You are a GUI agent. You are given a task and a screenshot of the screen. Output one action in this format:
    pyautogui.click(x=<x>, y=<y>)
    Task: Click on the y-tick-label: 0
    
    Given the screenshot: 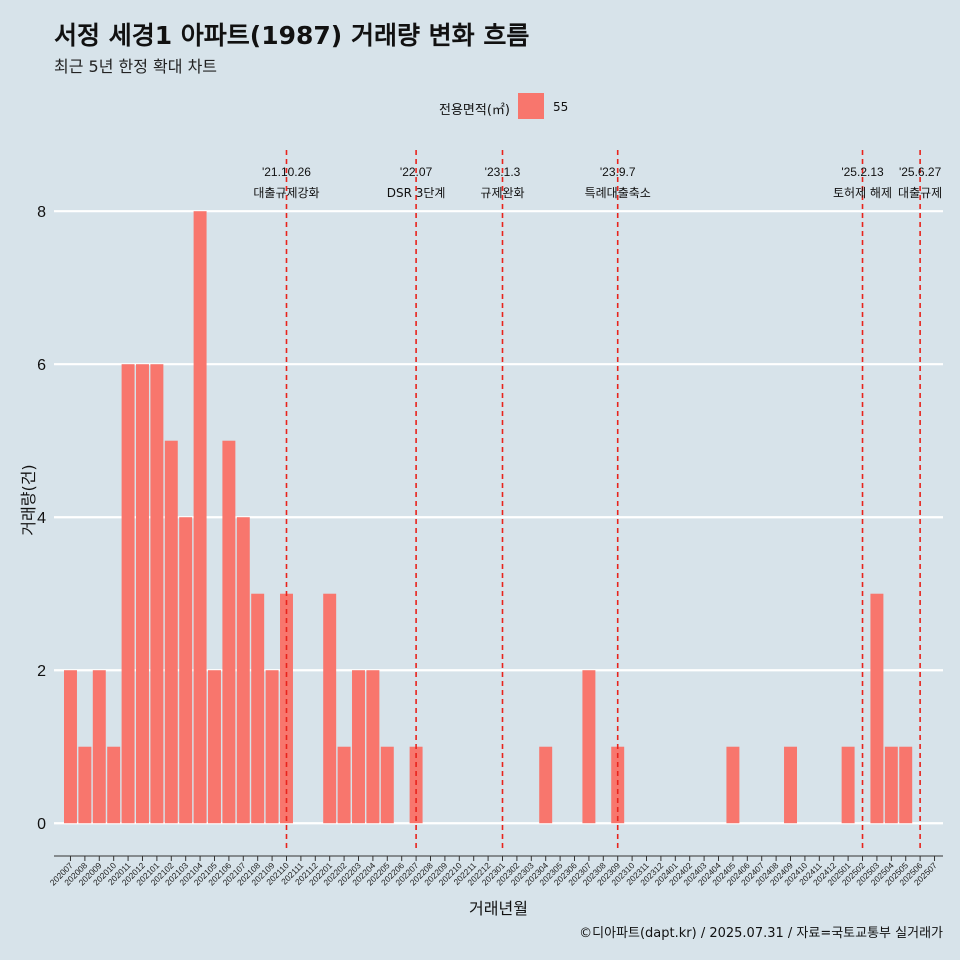 What is the action you would take?
    pyautogui.click(x=41, y=824)
    